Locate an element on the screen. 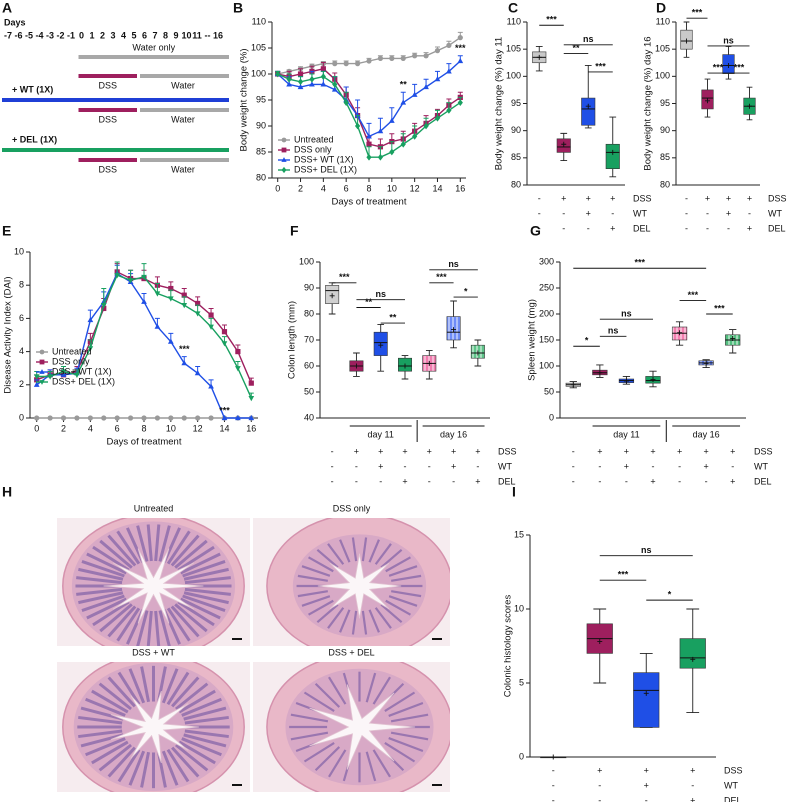 This screenshot has width=796, height=802. y-tick-label: 6 is located at coordinates (21, 318).